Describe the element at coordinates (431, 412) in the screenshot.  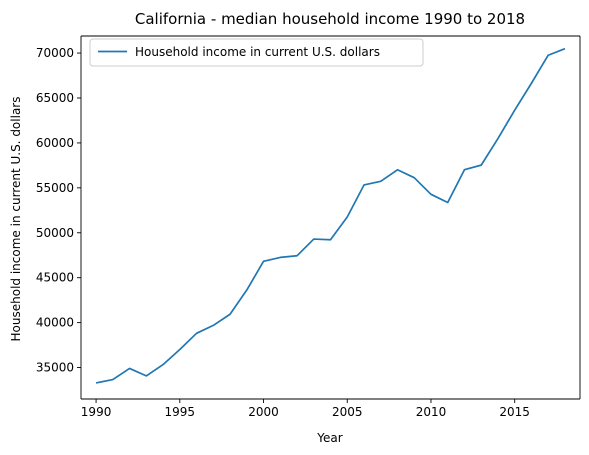
I see `x-tick-label: 2010` at that location.